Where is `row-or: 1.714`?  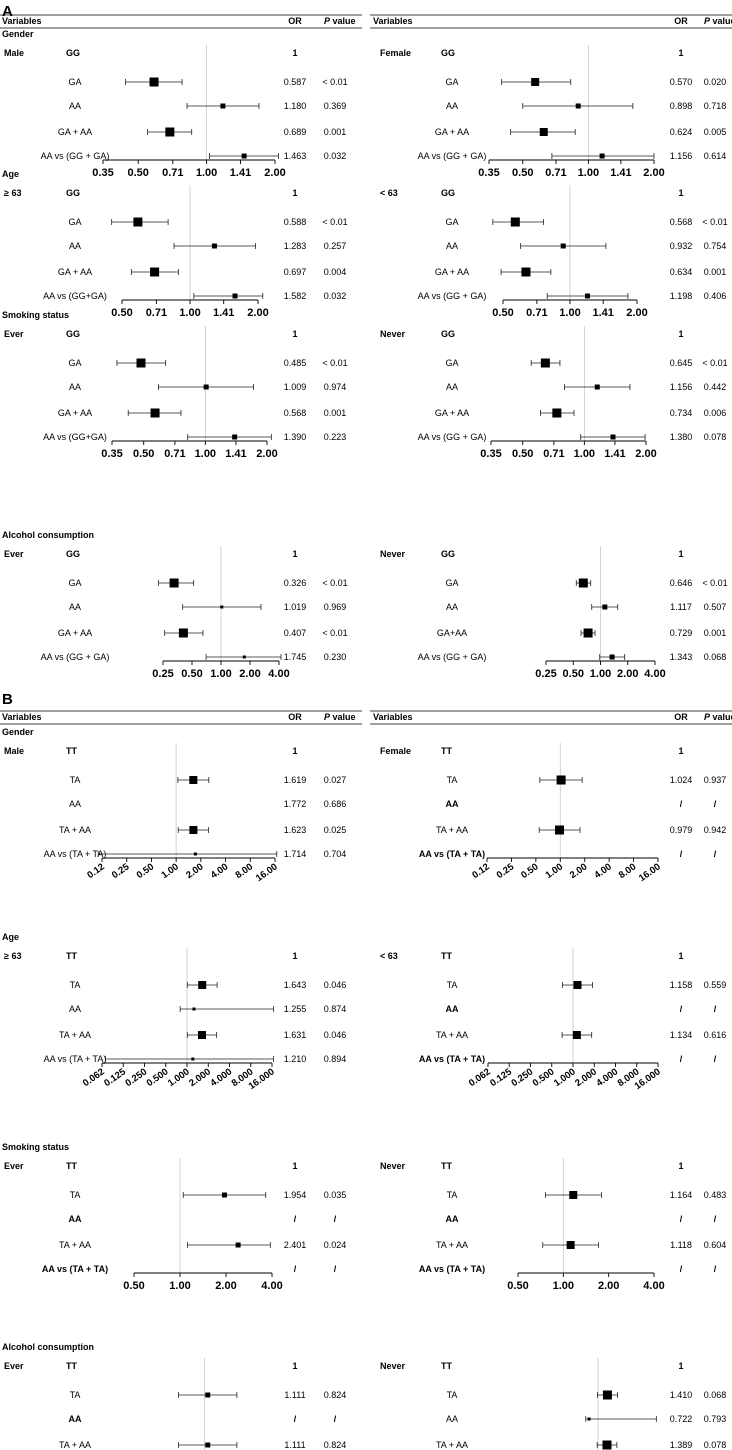
row-or: 1.714 is located at coordinates (295, 854).